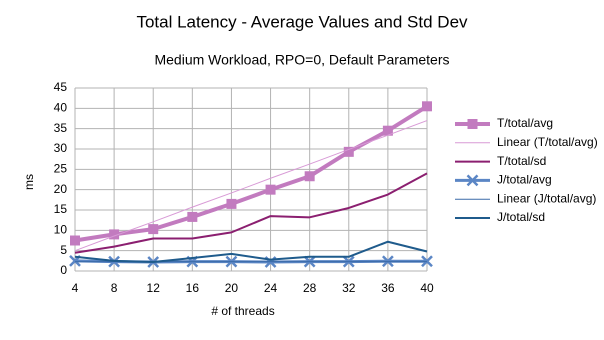  What do you see at coordinates (61, 230) in the screenshot?
I see `y-tick-label: 10` at bounding box center [61, 230].